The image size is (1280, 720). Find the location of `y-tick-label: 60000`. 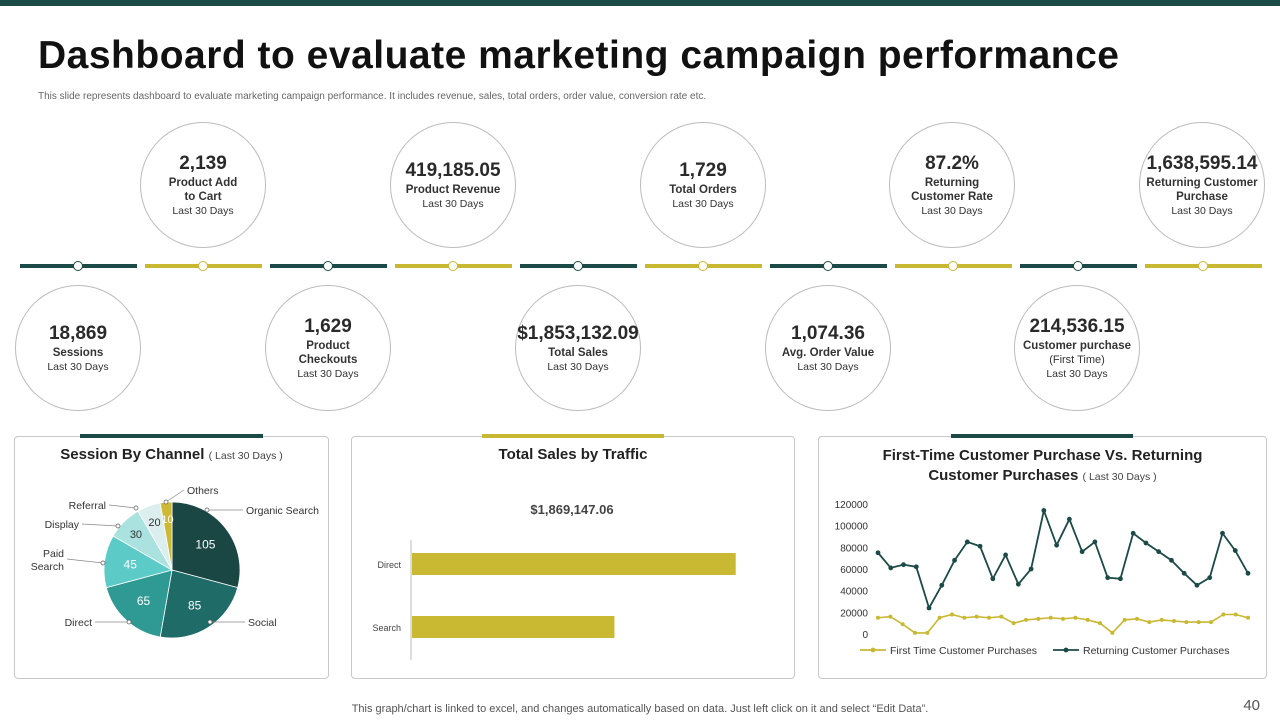

y-tick-label: 60000 is located at coordinates (854, 570).